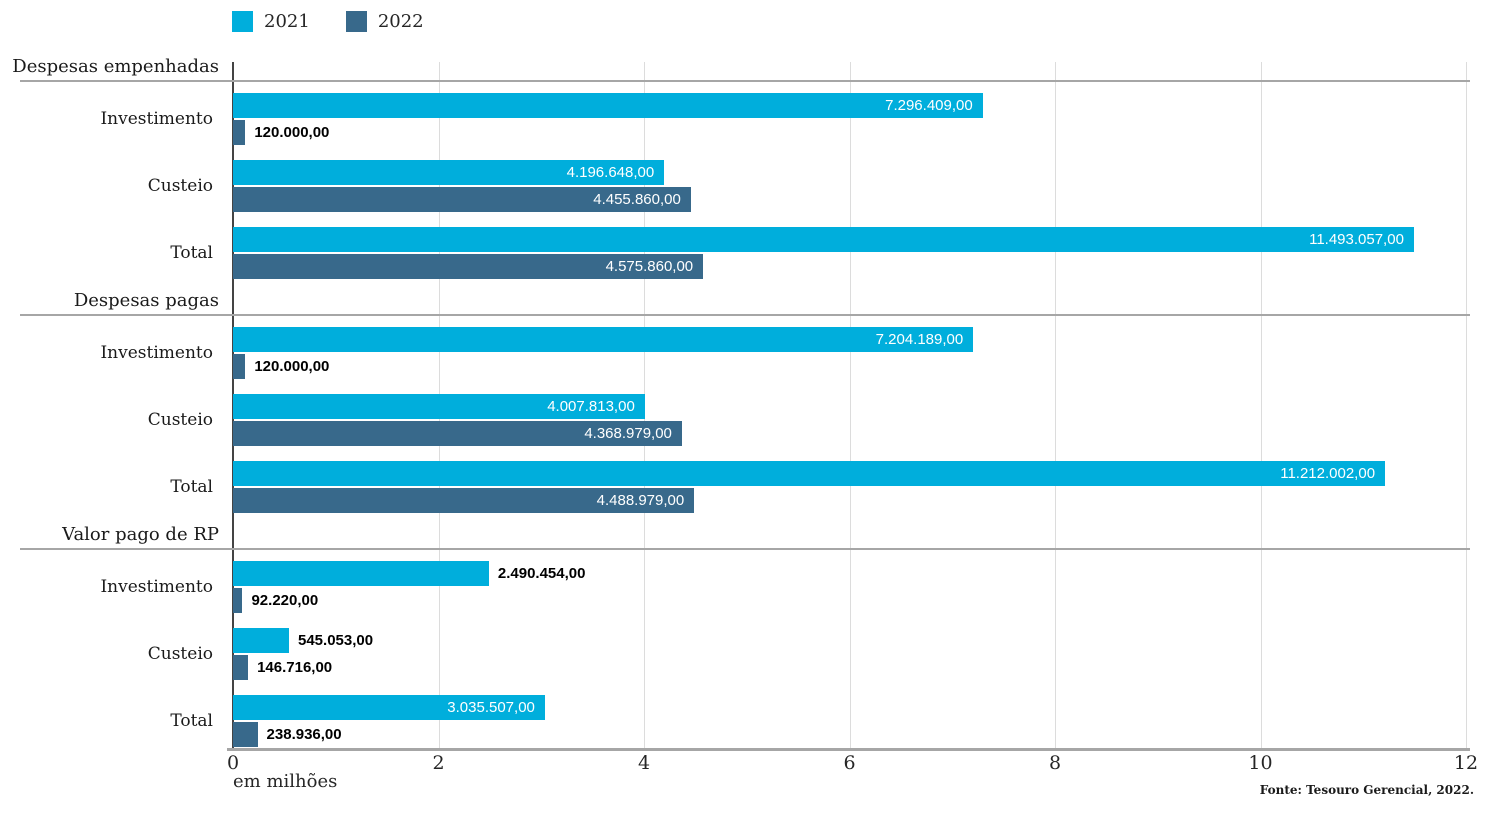  What do you see at coordinates (295, 667) in the screenshot?
I see `bar-value-label: 146.716,00` at bounding box center [295, 667].